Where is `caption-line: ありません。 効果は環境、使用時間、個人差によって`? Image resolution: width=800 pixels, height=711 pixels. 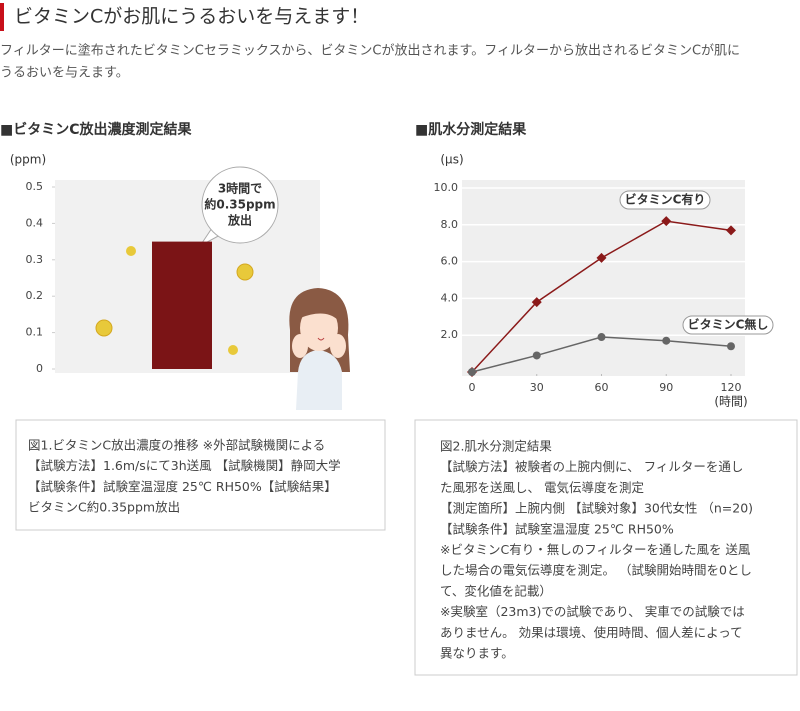
caption-line: ありません。 効果は環境、使用時間、個人差によって is located at coordinates (591, 632).